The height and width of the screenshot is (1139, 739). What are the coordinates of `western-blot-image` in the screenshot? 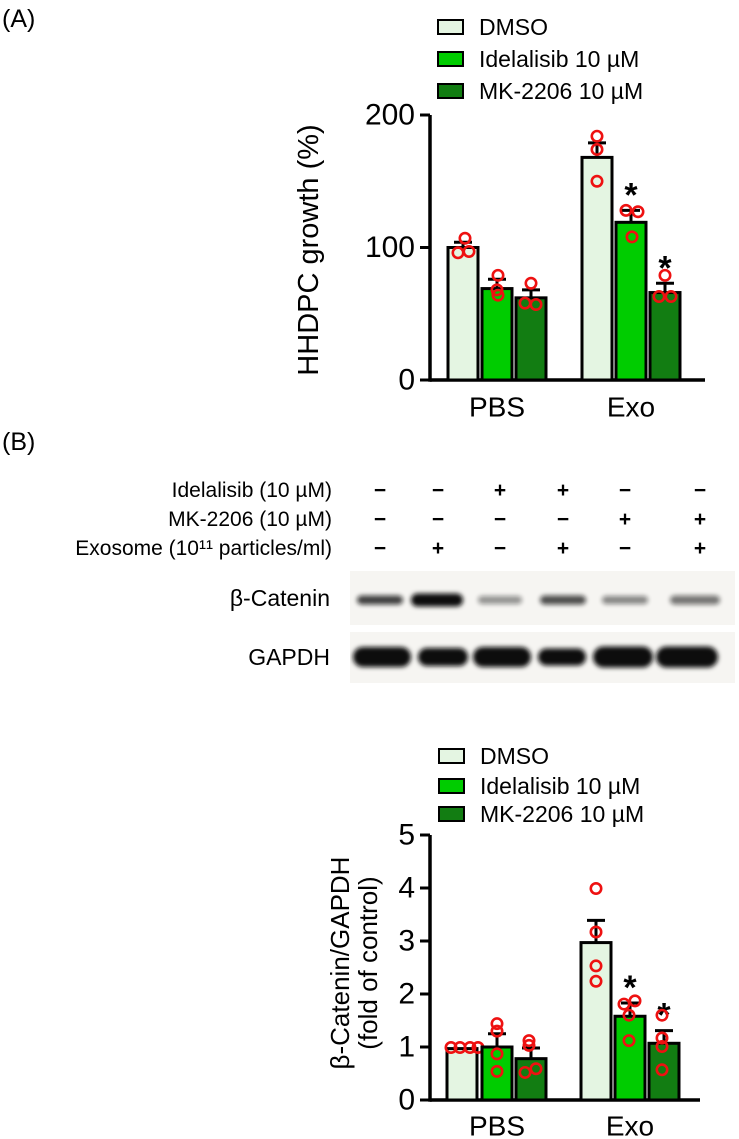 It's located at (542, 627).